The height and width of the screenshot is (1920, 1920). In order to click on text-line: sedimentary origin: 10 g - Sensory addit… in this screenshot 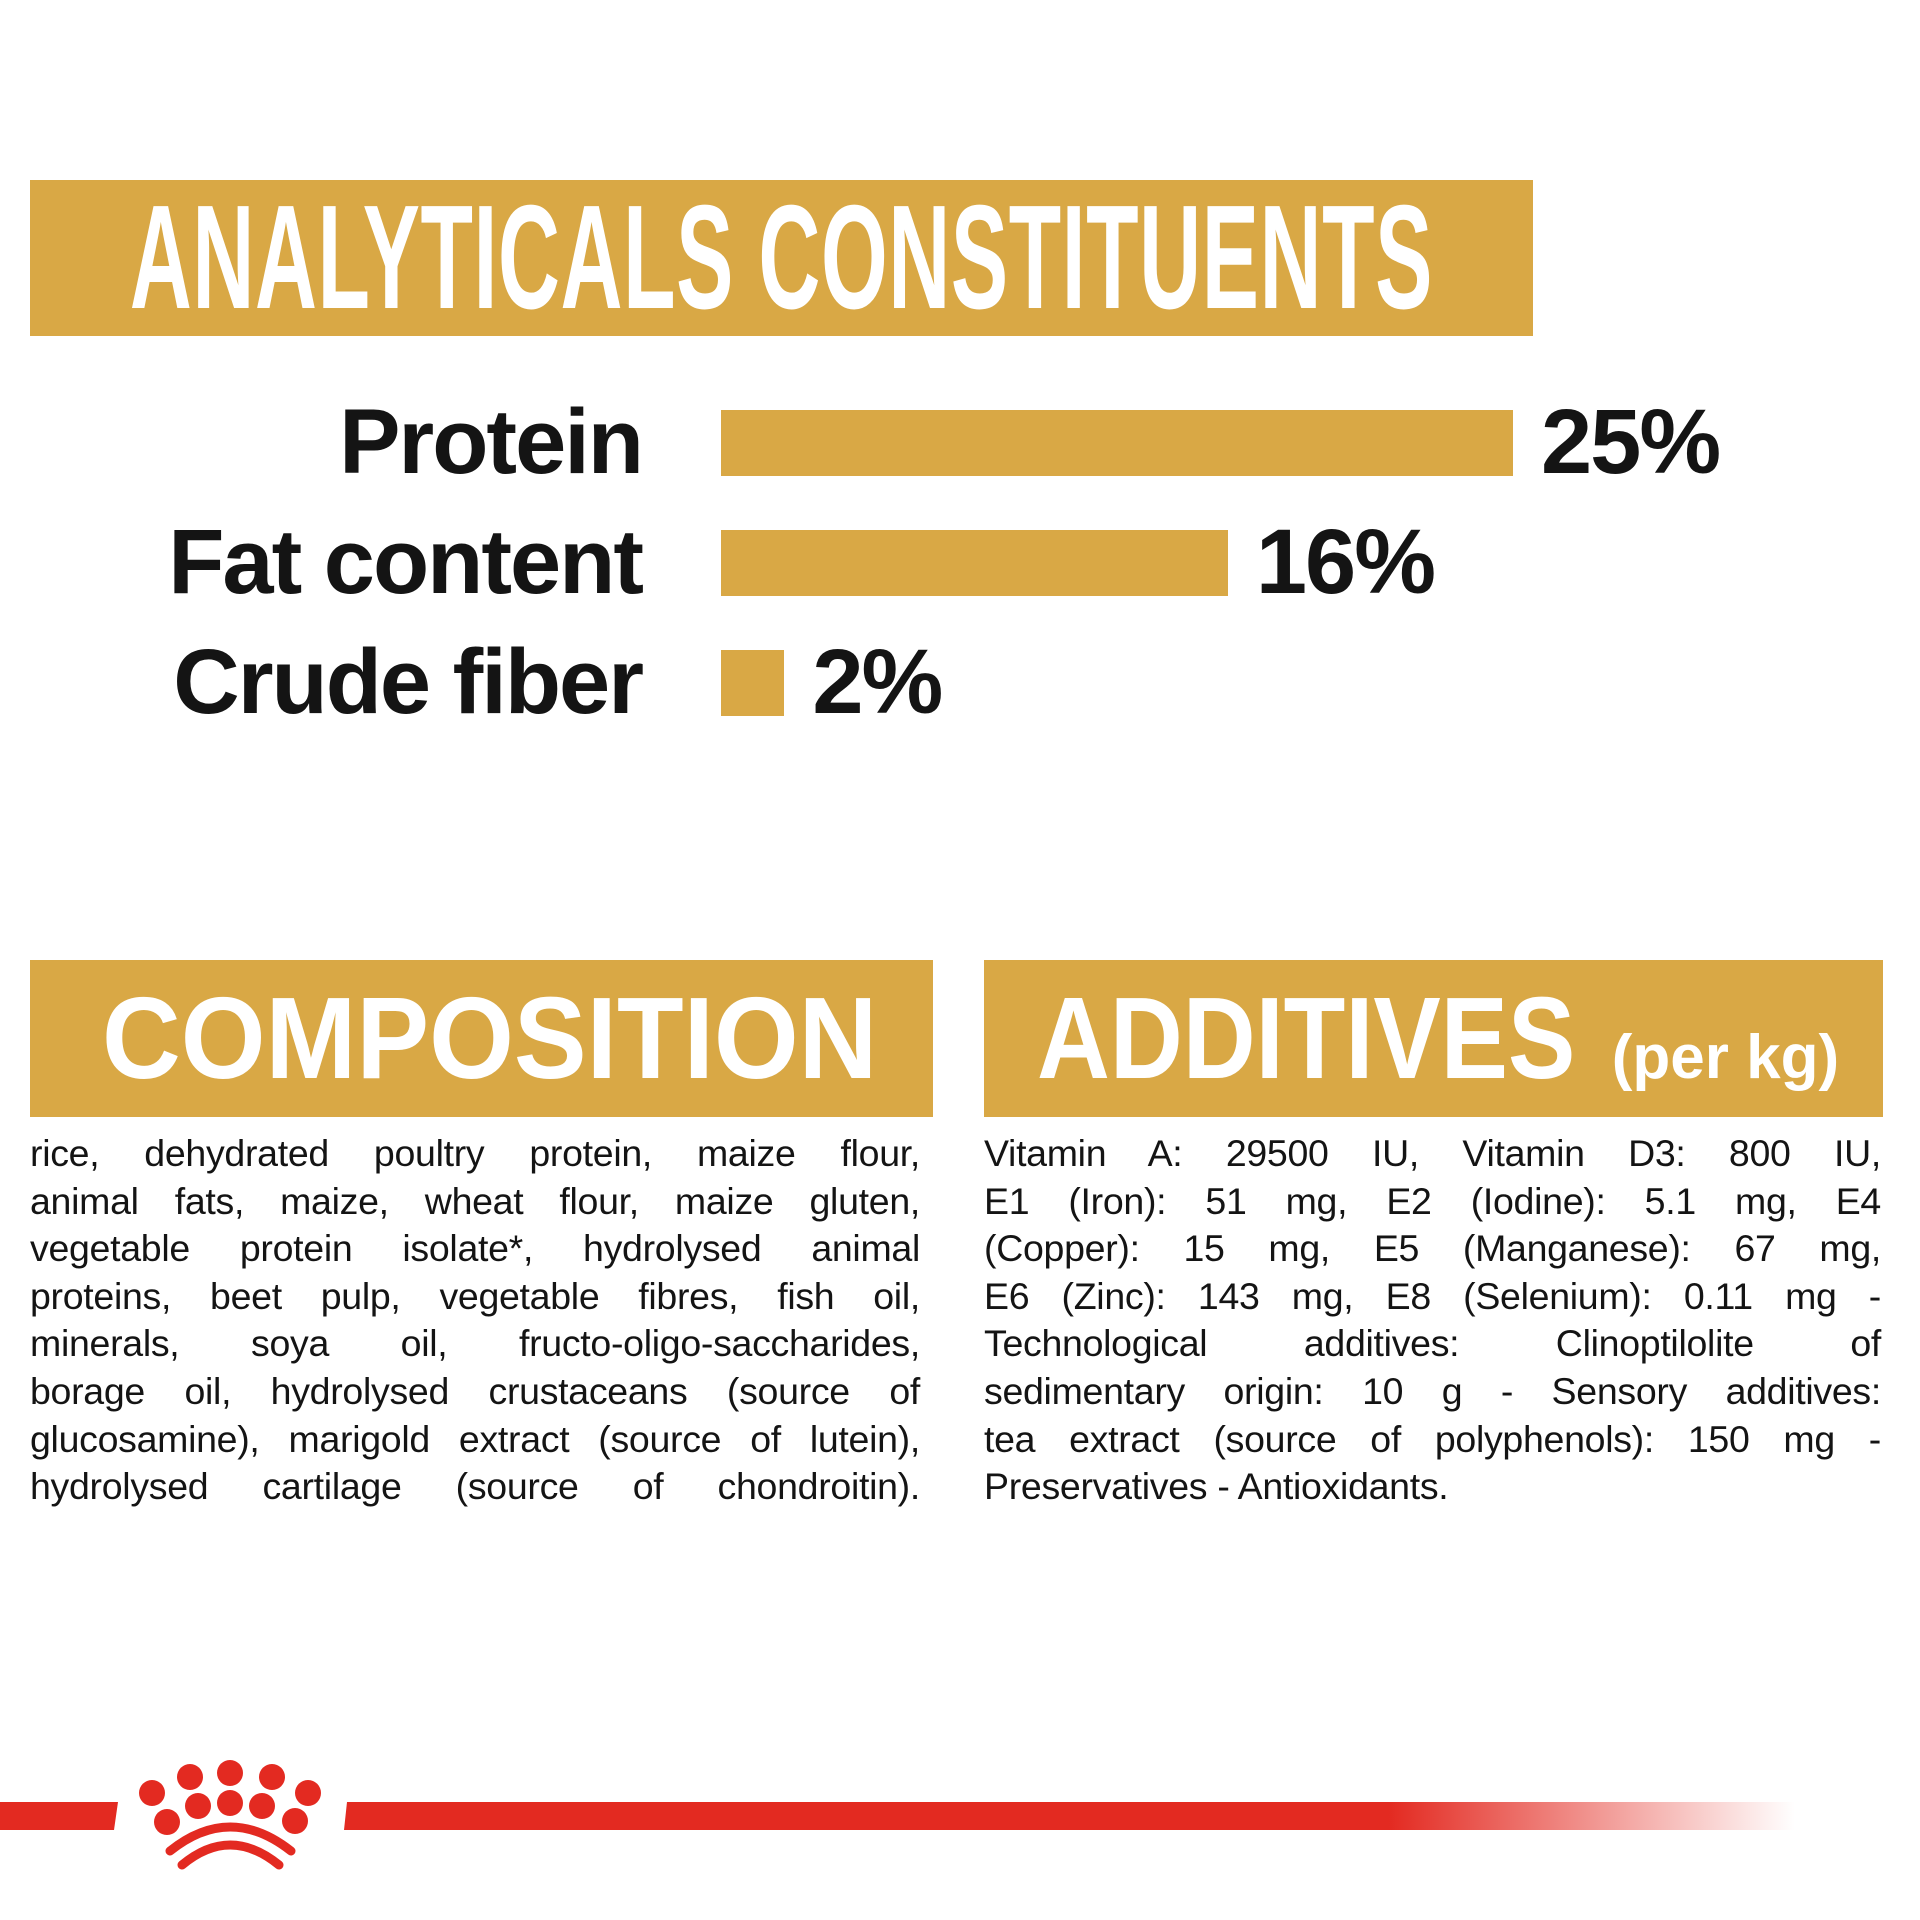, I will do `click(1432, 1390)`.